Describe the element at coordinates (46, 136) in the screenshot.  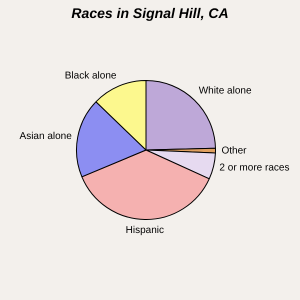
I see `slice-label: Asian alone` at that location.